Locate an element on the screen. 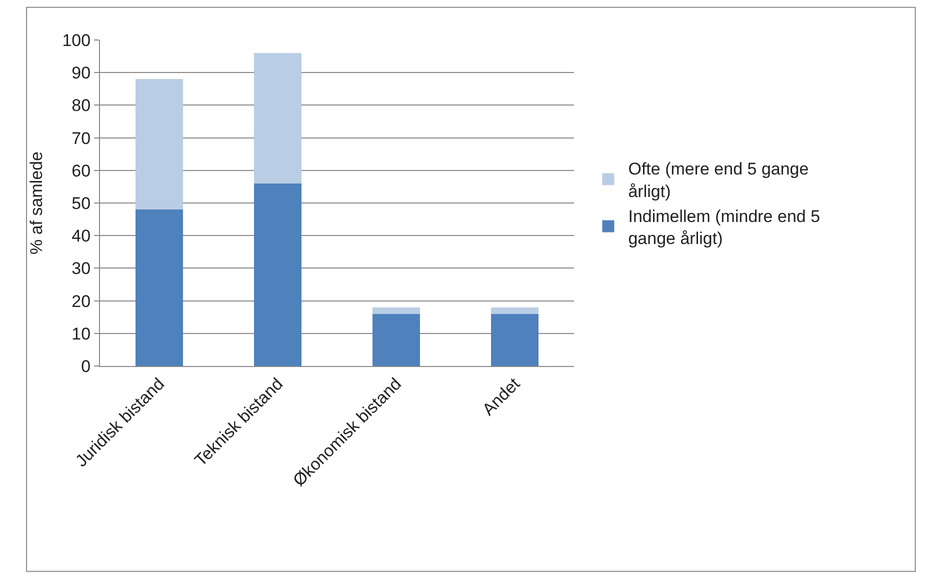 This screenshot has height=581, width=934. y-tick-label: 100 is located at coordinates (76, 40).